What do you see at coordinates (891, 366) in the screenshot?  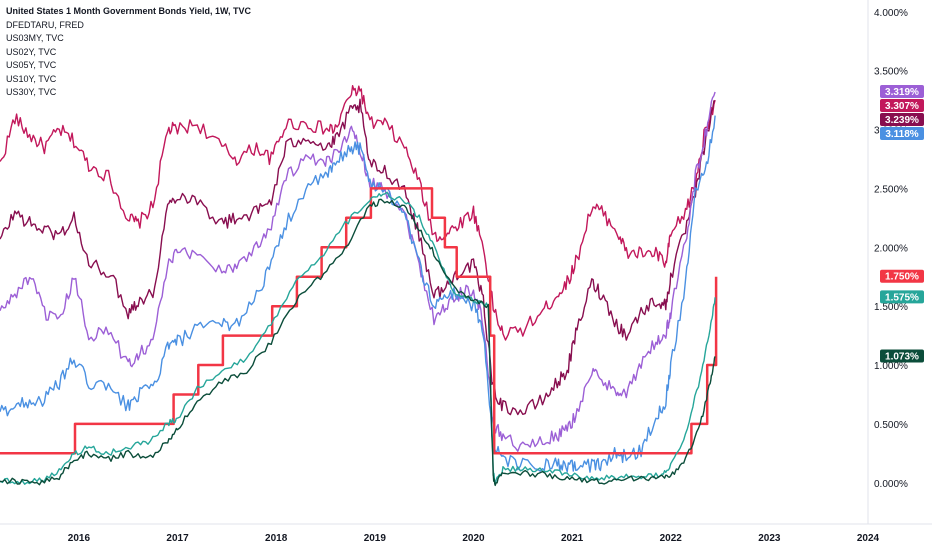 I see `y-tick-label: 1.000%` at bounding box center [891, 366].